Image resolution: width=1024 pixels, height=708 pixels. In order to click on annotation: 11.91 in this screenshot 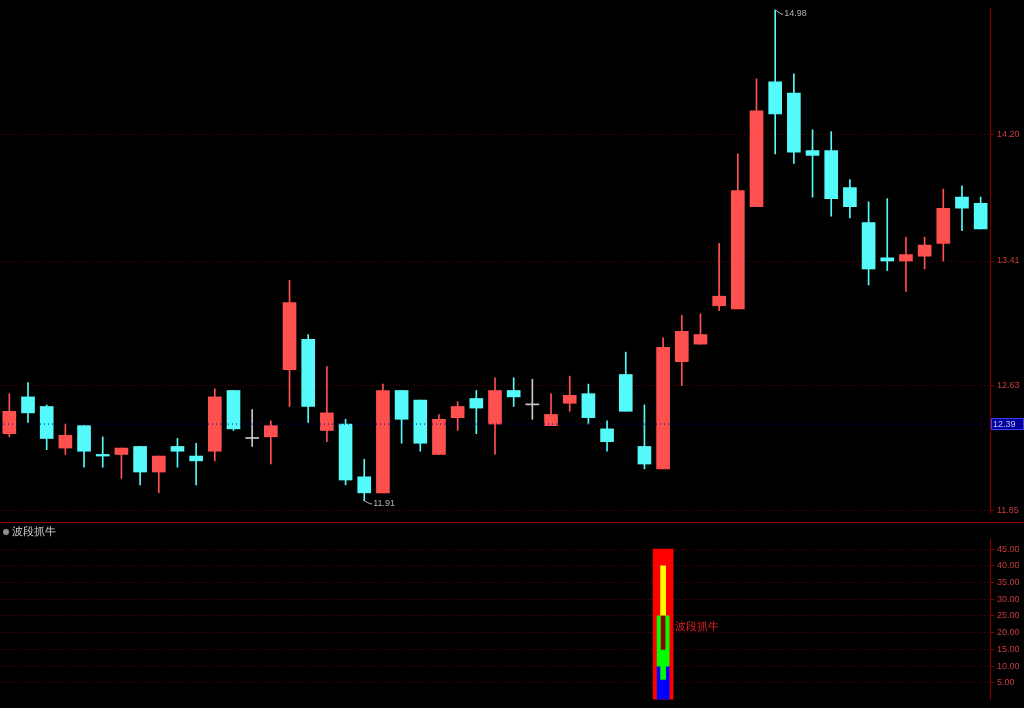, I will do `click(384, 503)`.